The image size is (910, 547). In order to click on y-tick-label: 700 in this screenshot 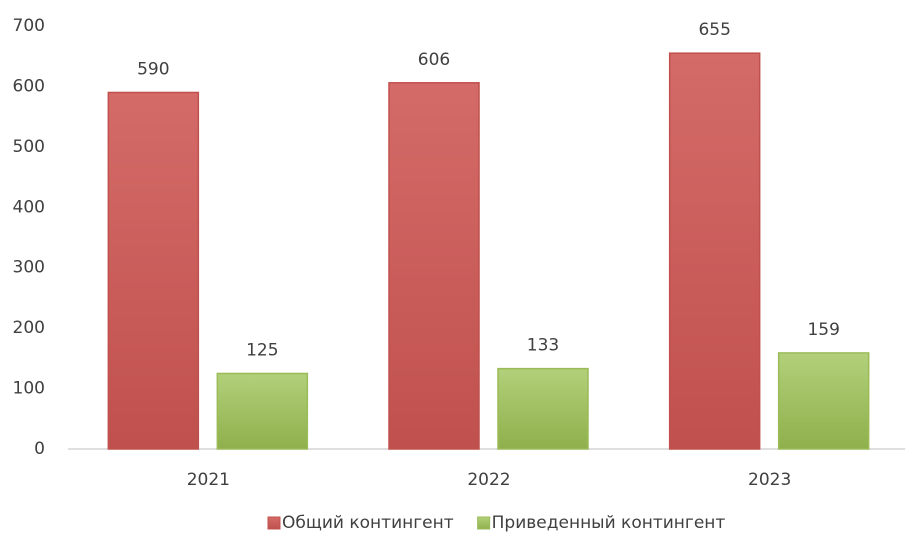, I will do `click(29, 26)`.